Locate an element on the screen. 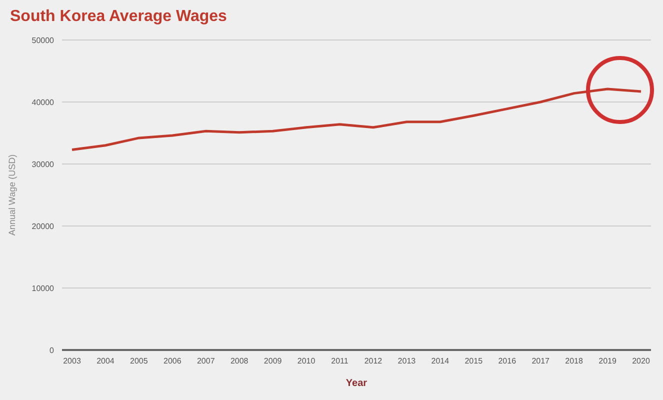  x-tick-label: 2014 is located at coordinates (440, 361).